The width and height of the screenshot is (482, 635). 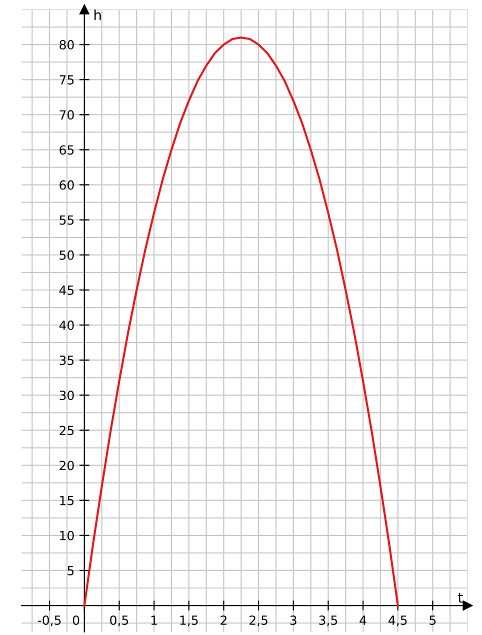 What do you see at coordinates (66, 325) in the screenshot?
I see `y-tick-label: 40` at bounding box center [66, 325].